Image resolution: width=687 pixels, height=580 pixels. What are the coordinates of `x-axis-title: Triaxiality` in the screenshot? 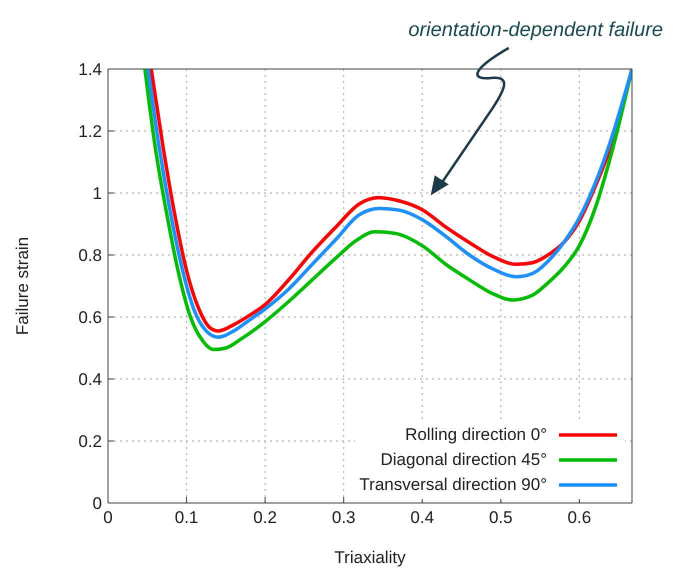 It's located at (370, 557).